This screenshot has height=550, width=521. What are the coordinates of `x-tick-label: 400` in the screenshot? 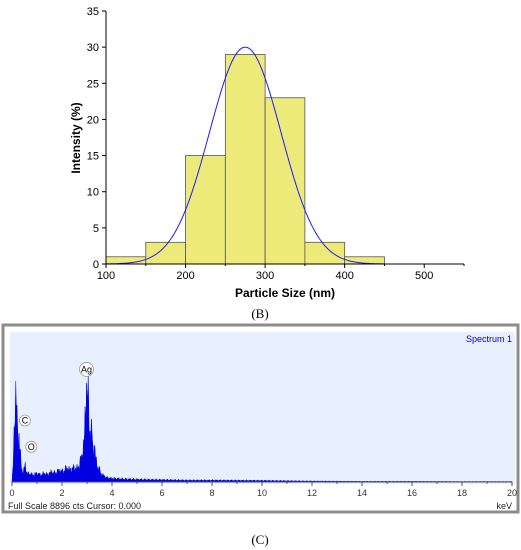 It's located at (344, 276).